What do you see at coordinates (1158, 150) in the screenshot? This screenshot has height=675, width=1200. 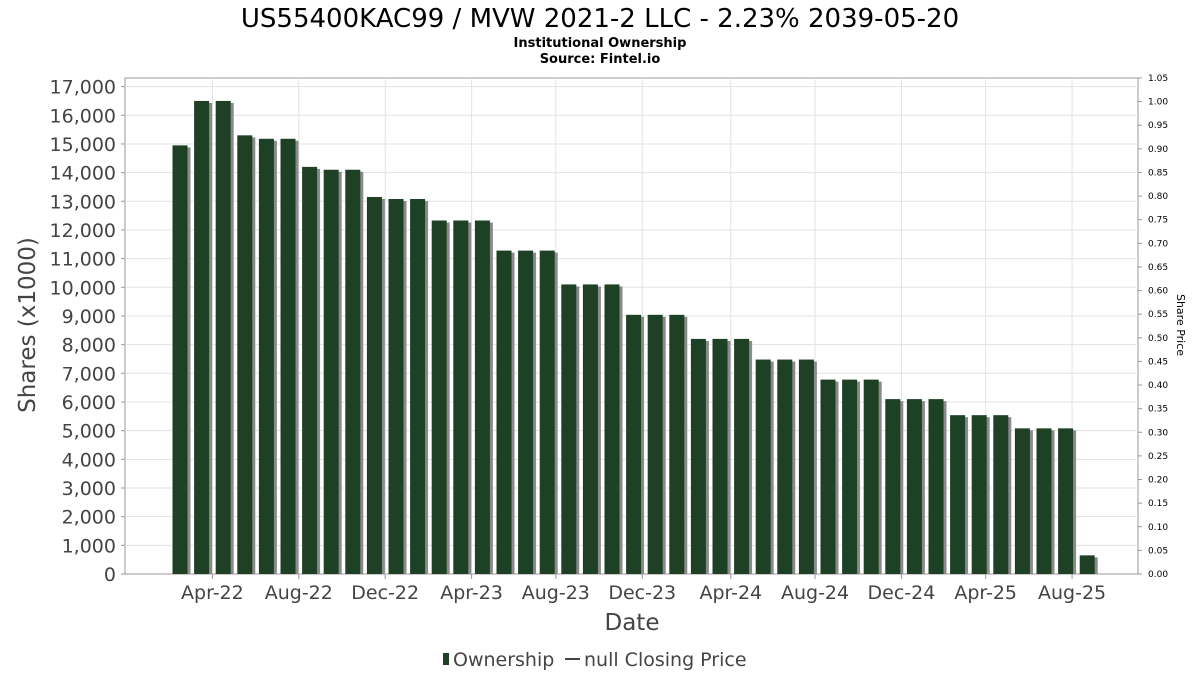 I see `y2-tick-label: 0.90` at bounding box center [1158, 150].